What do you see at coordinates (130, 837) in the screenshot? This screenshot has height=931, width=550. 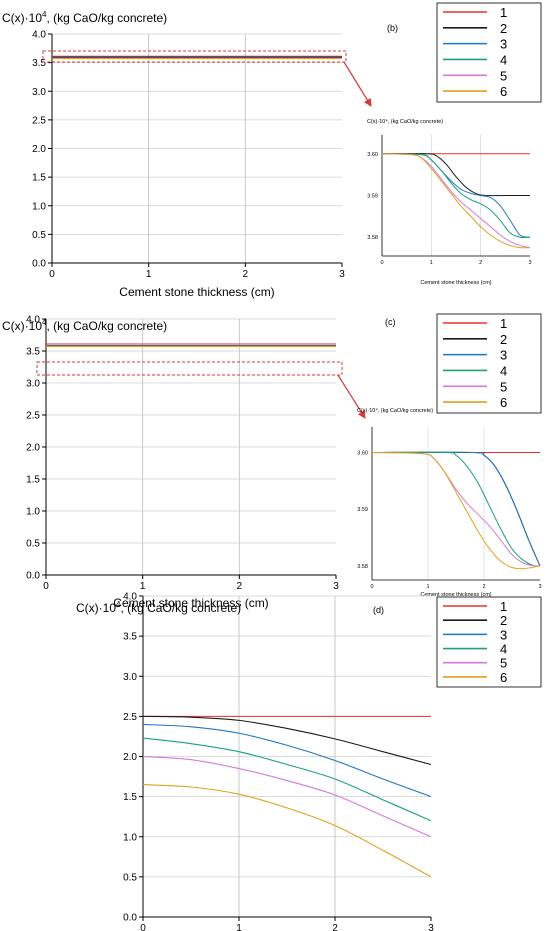 I see `y-tick-label: 1.0` at bounding box center [130, 837].